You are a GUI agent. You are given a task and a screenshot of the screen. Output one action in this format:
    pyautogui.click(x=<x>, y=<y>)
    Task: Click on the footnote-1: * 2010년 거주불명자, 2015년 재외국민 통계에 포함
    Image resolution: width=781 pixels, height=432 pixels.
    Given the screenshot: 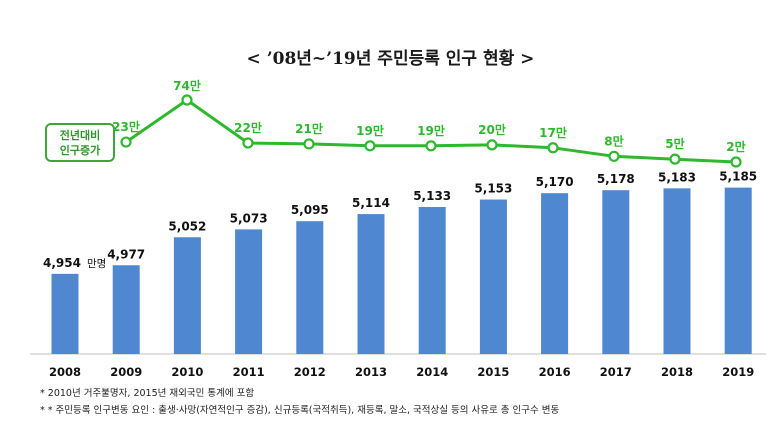 What is the action you would take?
    pyautogui.click(x=147, y=393)
    